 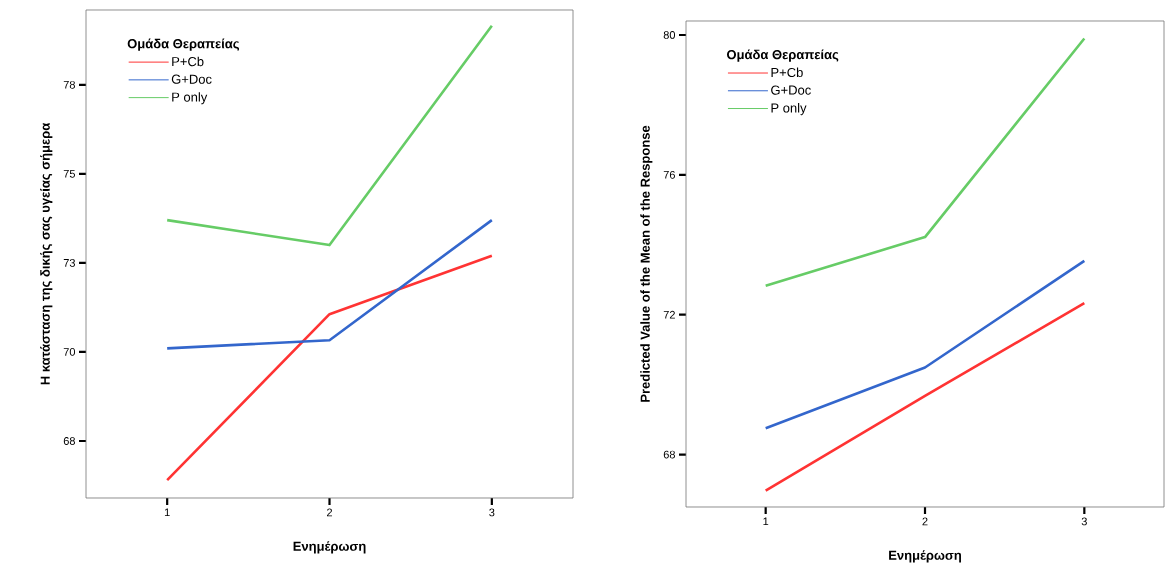 What do you see at coordinates (669, 314) in the screenshot?
I see `y-tick-label: 72` at bounding box center [669, 314].